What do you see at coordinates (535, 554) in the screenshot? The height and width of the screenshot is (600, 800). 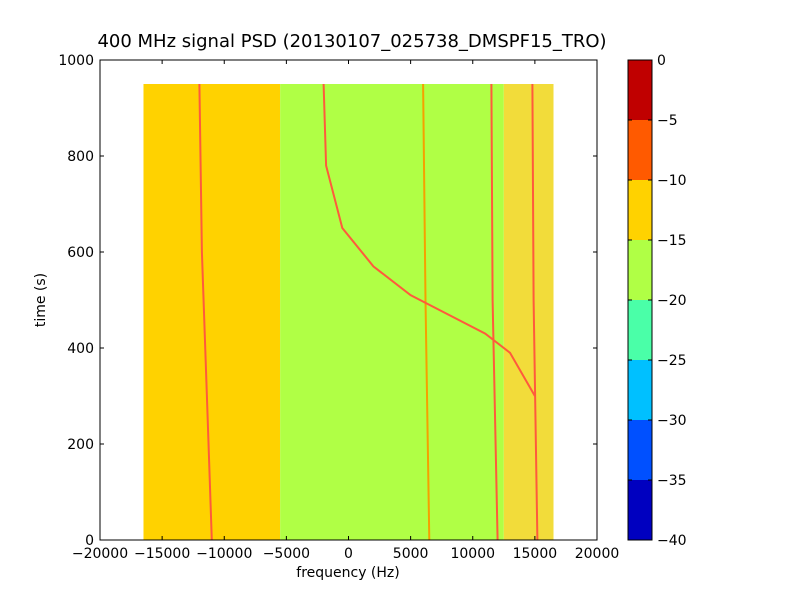 I see `x-tick-label: 15000` at bounding box center [535, 554].